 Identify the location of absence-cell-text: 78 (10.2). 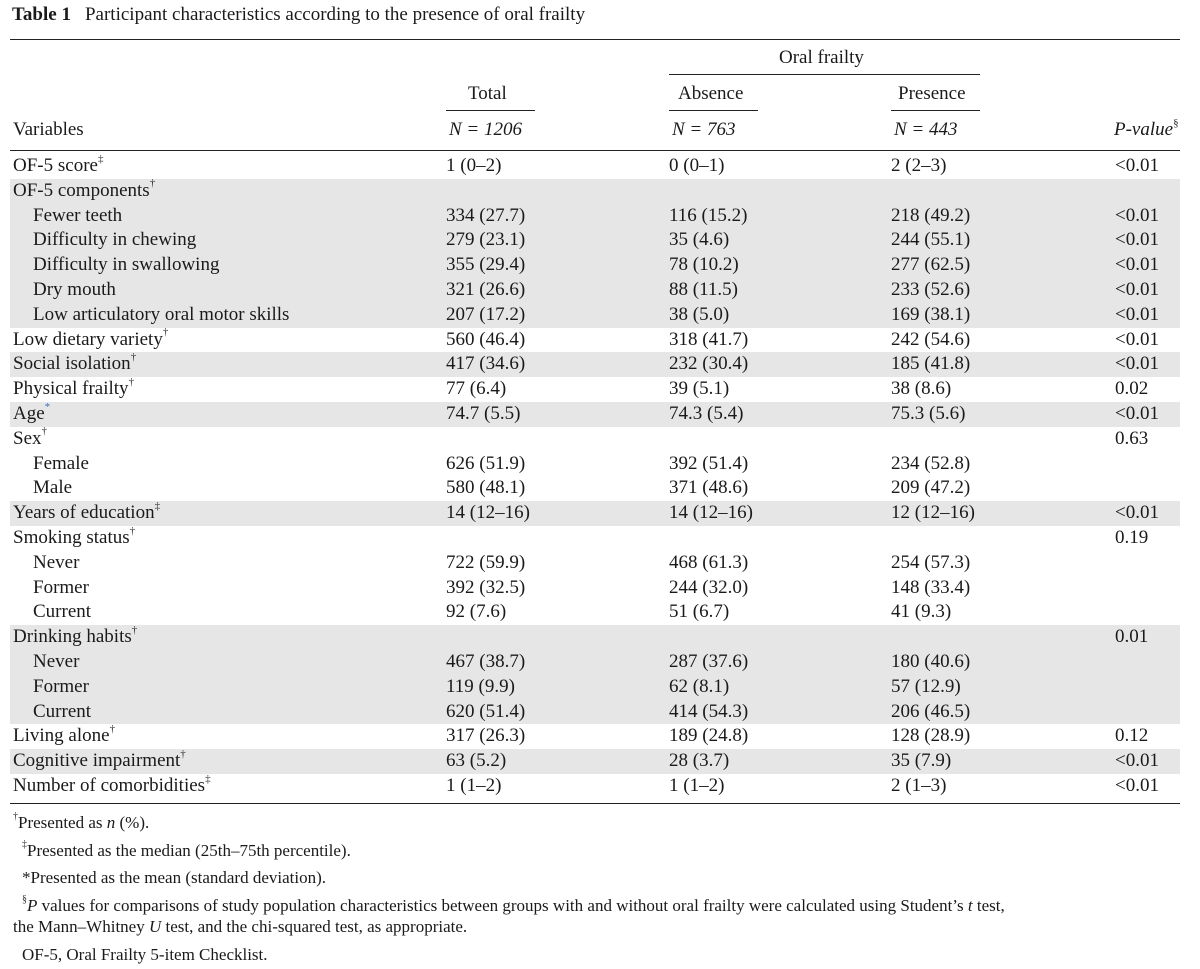
(704, 265).